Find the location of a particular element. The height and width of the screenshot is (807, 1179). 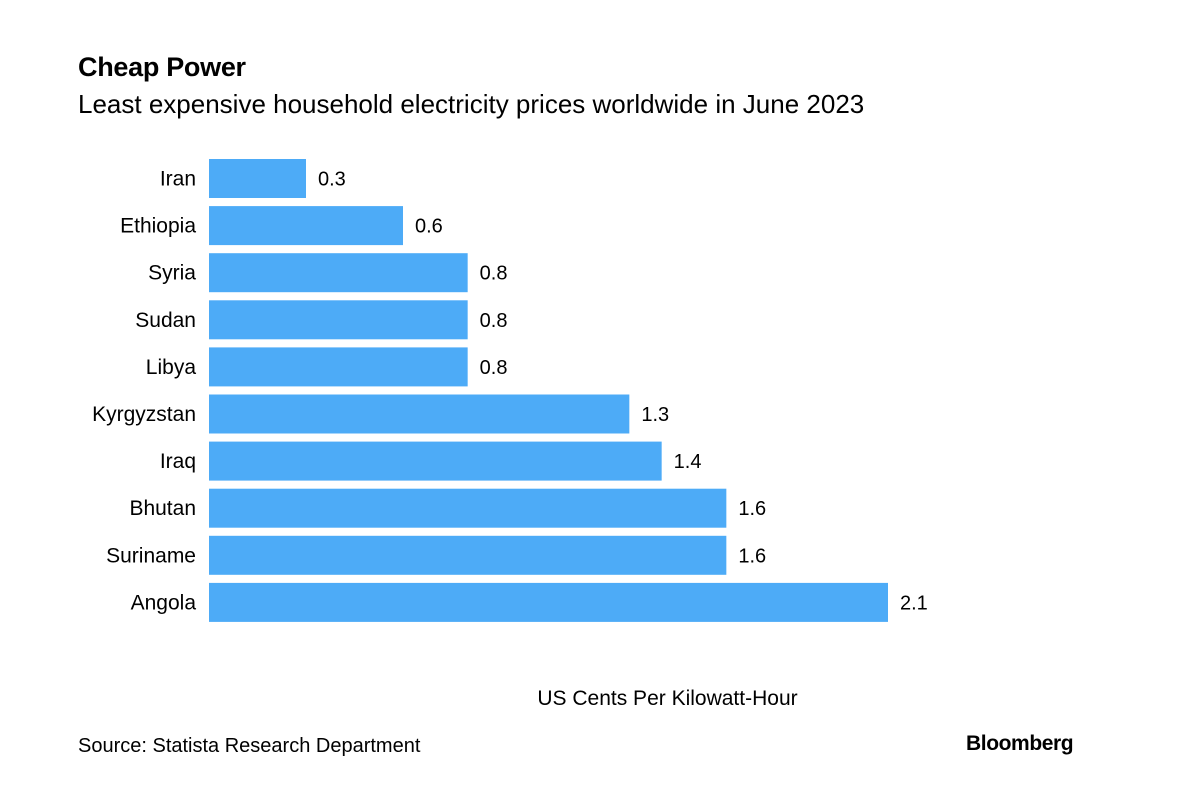

category-label: Sudan is located at coordinates (165, 320).